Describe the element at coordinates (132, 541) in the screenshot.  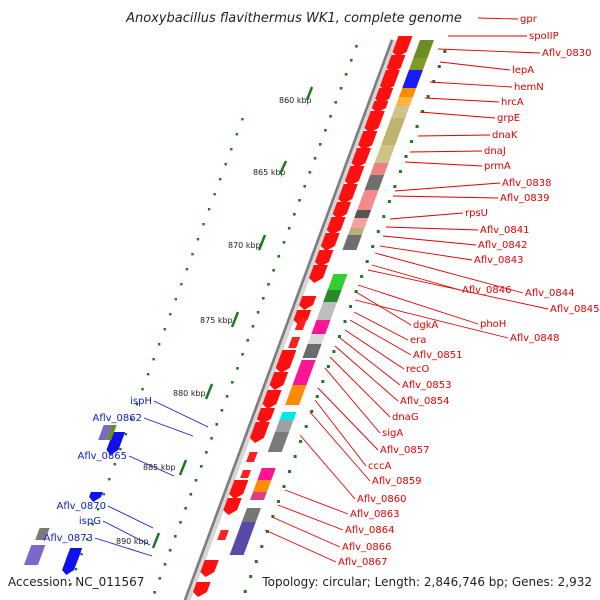
I see `kbp-tick-label: 890 kbp` at that location.